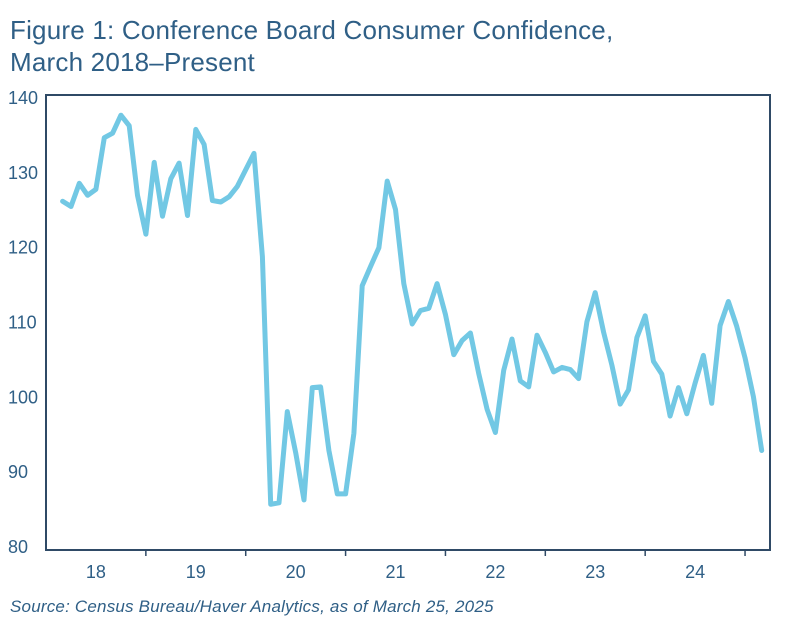  I want to click on x-tick-label: 24, so click(695, 572).